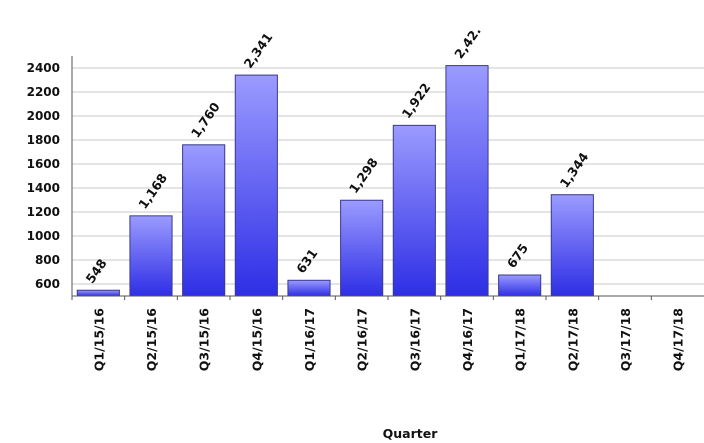  Describe the element at coordinates (309, 339) in the screenshot. I see `x-tick-label: Q1/16/17` at that location.